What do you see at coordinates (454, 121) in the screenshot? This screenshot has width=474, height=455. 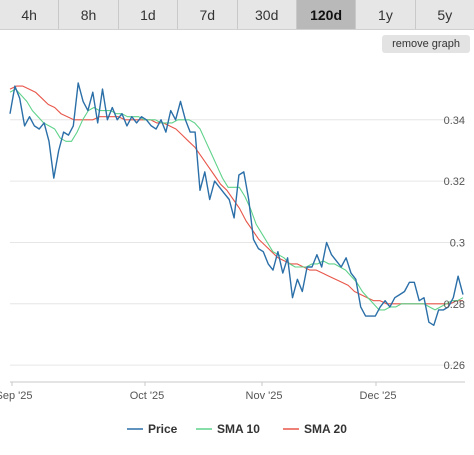 I see `y-tick-label: 0.34` at bounding box center [454, 121].